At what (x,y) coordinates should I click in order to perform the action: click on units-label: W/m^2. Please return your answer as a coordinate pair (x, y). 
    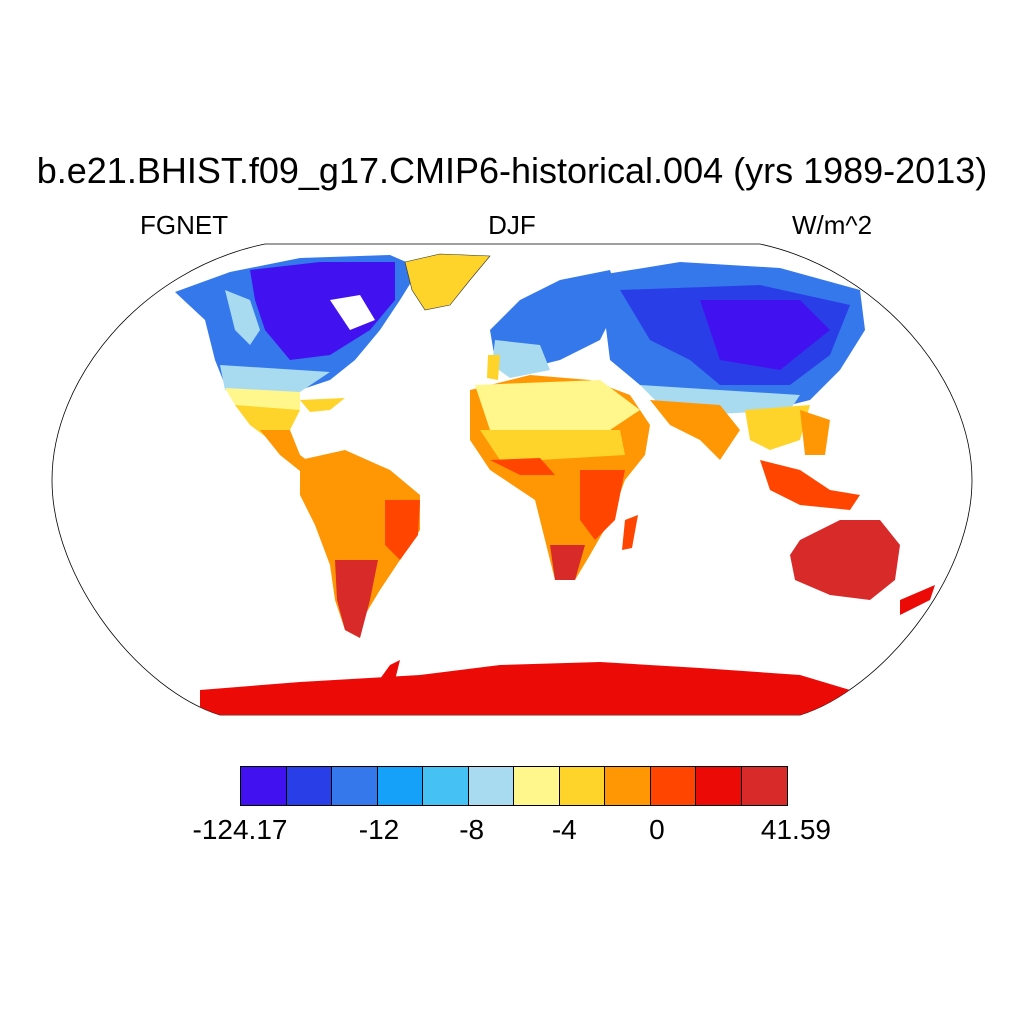
    Looking at the image, I should click on (832, 225).